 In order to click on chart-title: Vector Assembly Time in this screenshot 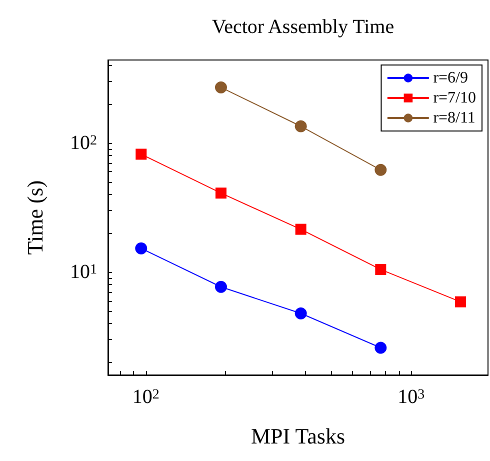, I will do `click(303, 27)`.